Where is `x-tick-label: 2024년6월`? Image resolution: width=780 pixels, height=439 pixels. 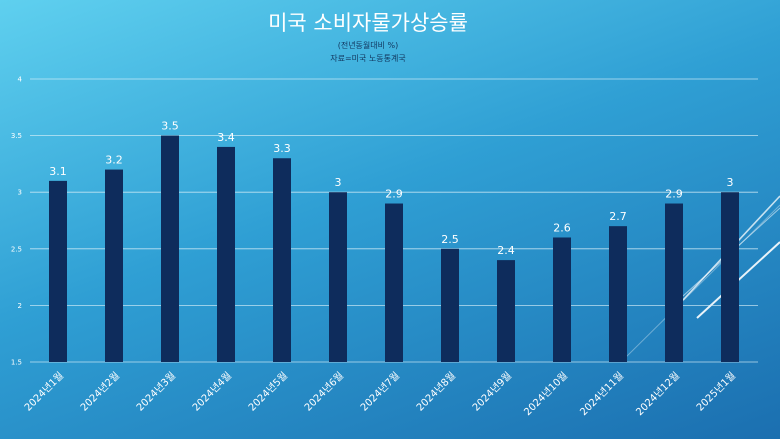
x-tick-label: 2024년6월 is located at coordinates (324, 392).